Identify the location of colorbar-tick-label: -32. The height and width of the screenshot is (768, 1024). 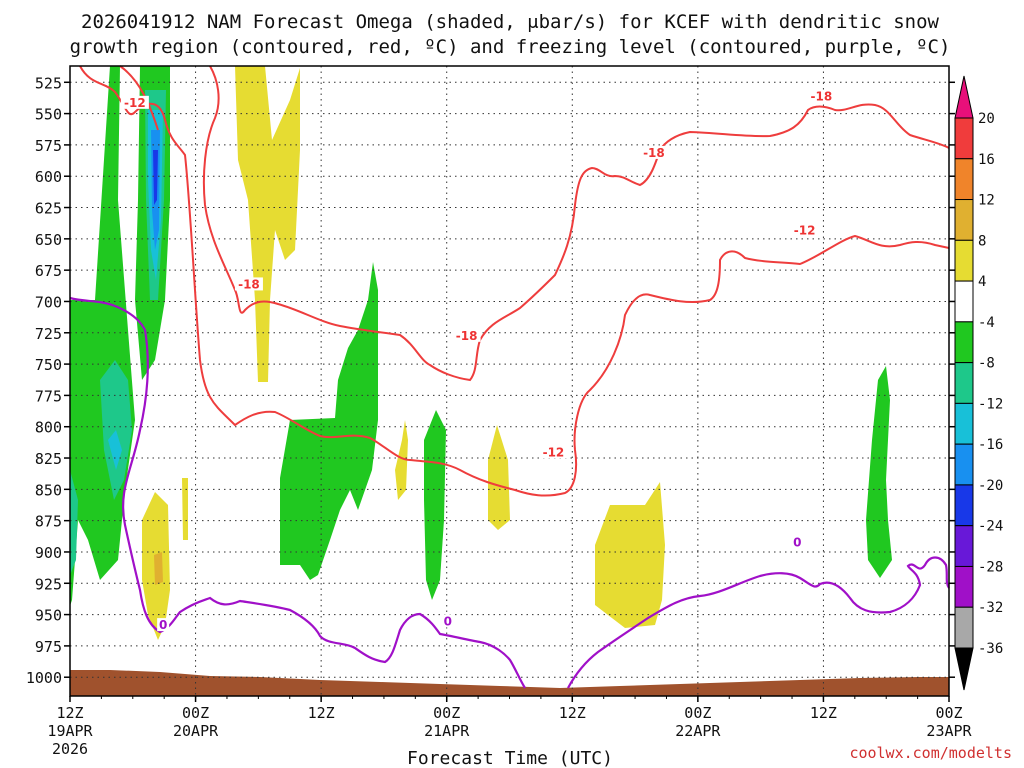
(990, 608).